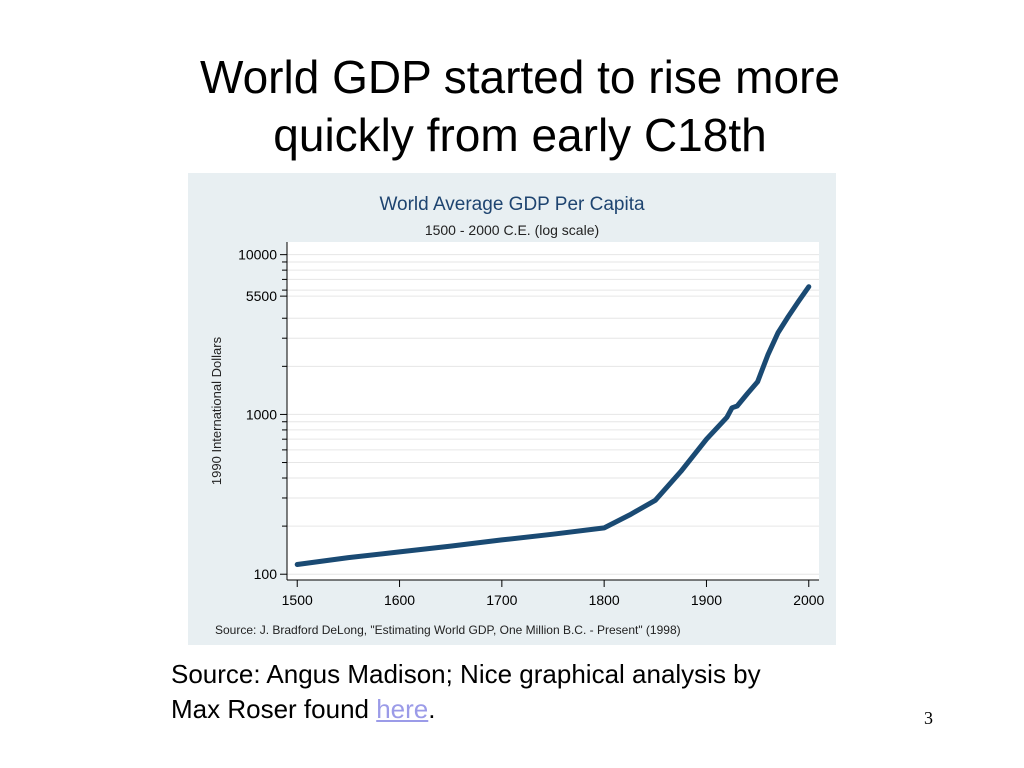  I want to click on x-tick-label: 1600, so click(399, 600).